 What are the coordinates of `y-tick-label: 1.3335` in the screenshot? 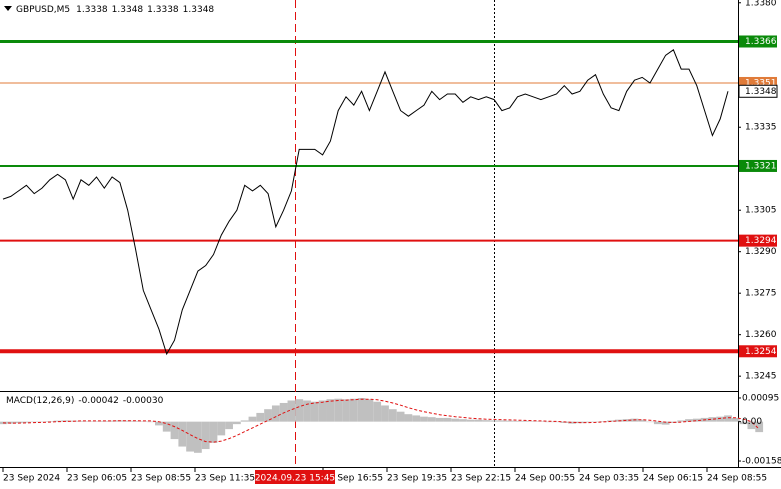 It's located at (761, 128).